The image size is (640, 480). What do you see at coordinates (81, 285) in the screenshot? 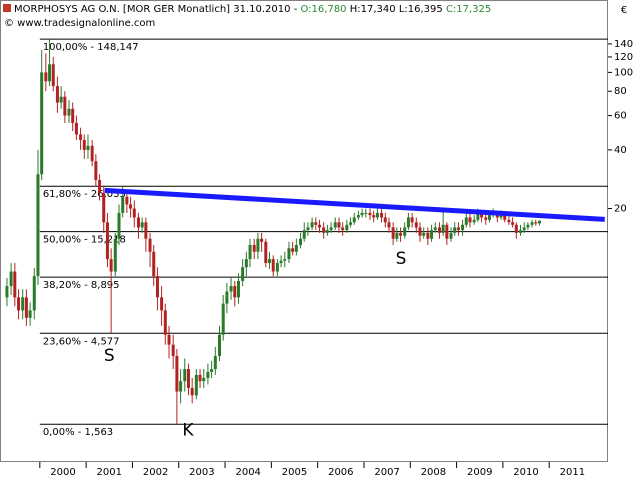
I see `fib-label: 38,20% - 8,895` at bounding box center [81, 285].